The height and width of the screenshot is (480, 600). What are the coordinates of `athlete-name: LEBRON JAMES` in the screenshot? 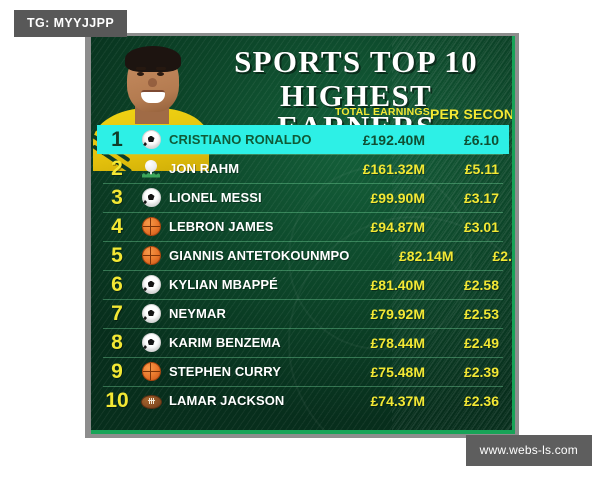 It's located at (221, 226).